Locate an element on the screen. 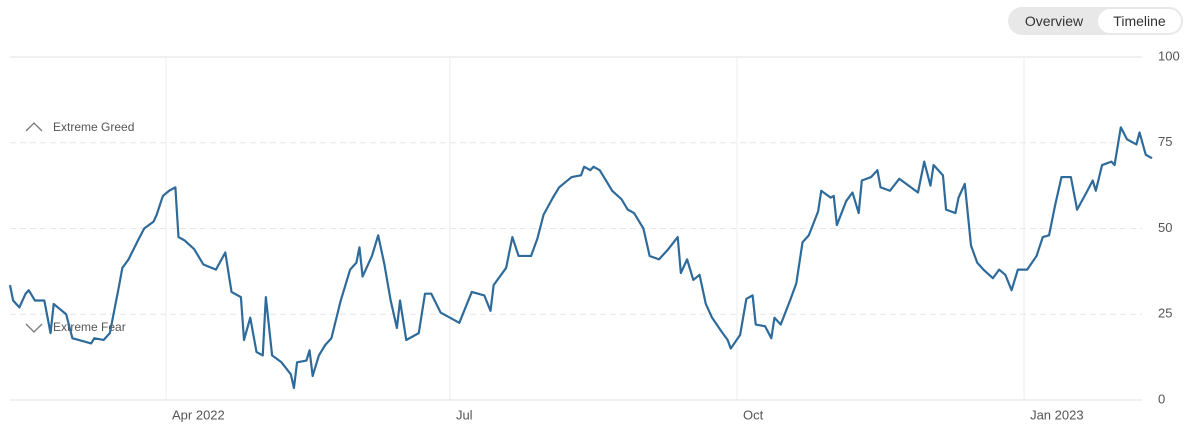  overview-button: Overview is located at coordinates (1054, 21).